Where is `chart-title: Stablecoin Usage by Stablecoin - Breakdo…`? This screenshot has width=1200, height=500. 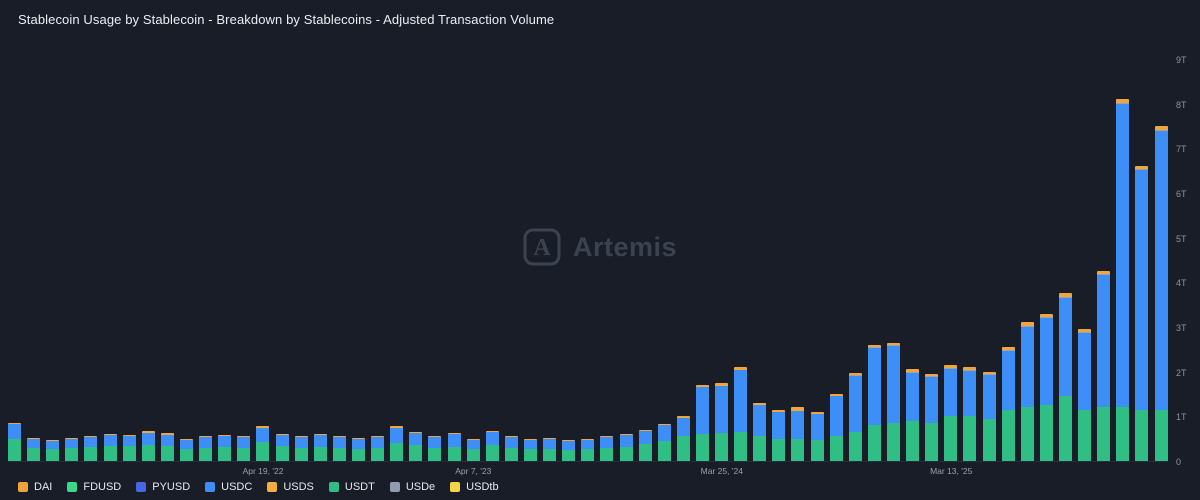
chart-title: Stablecoin Usage by Stablecoin - Breakdo… is located at coordinates (286, 19).